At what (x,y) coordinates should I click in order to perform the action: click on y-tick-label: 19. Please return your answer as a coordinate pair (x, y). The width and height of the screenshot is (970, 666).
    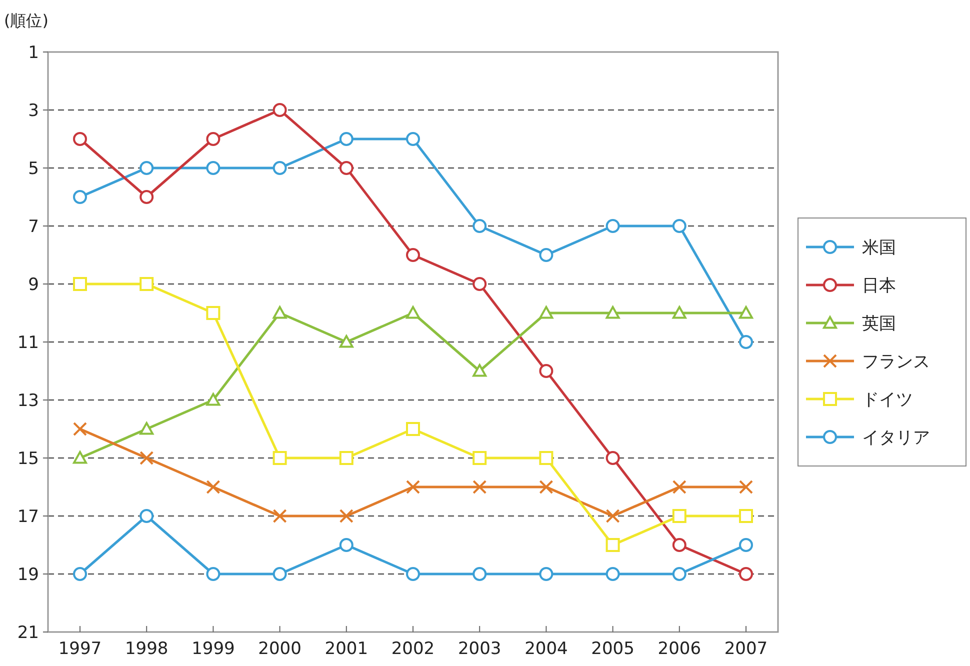
    Looking at the image, I should click on (28, 574).